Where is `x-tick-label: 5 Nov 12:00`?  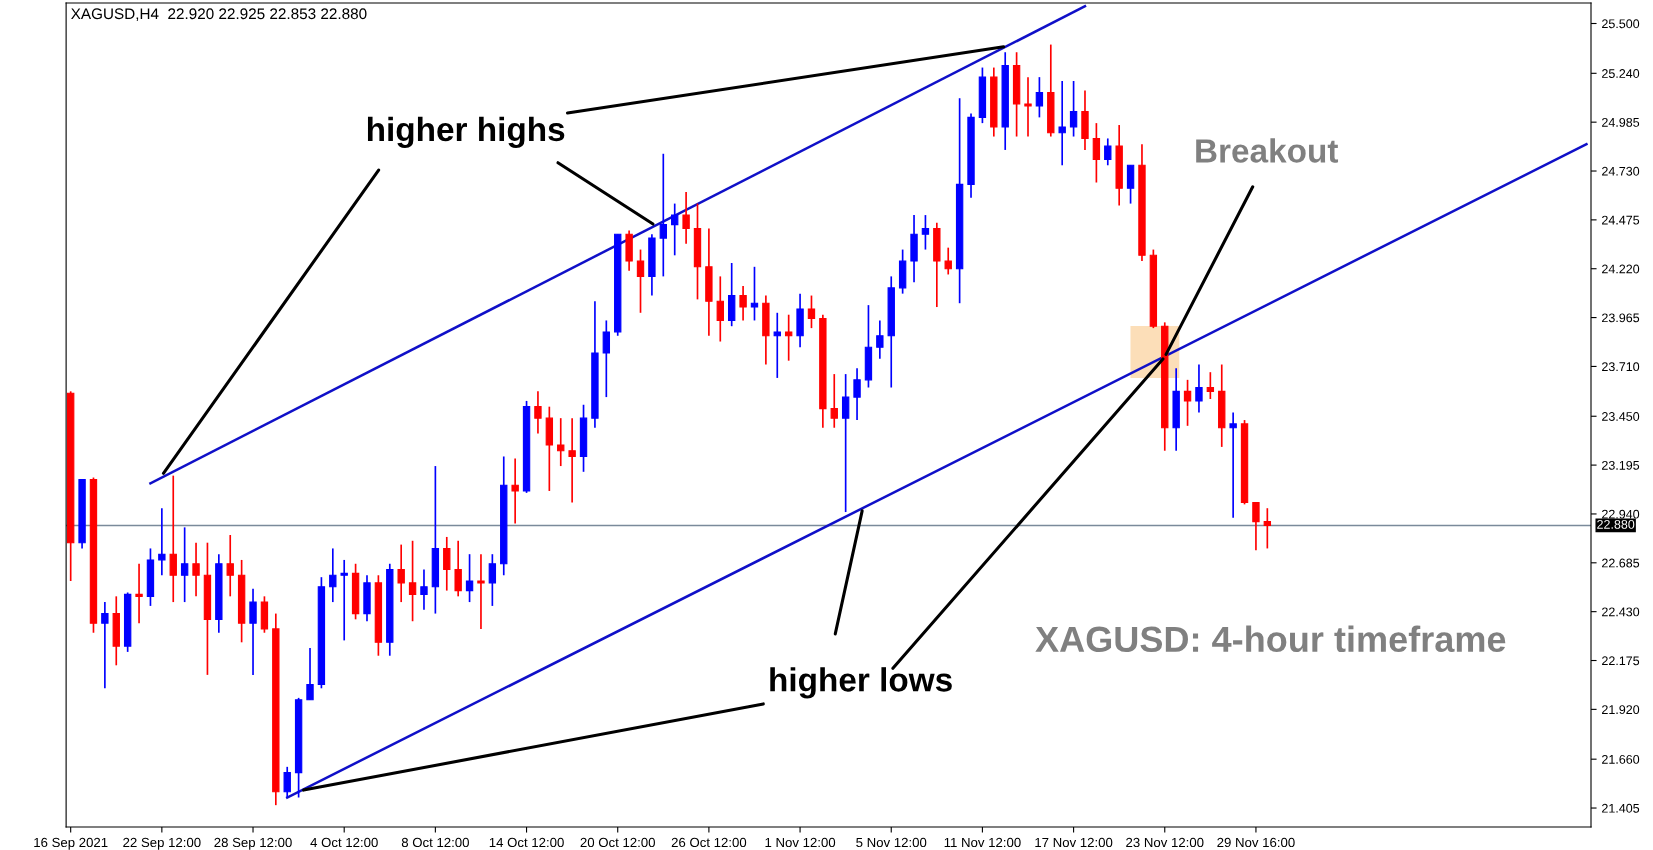
x-tick-label: 5 Nov 12:00 is located at coordinates (891, 842).